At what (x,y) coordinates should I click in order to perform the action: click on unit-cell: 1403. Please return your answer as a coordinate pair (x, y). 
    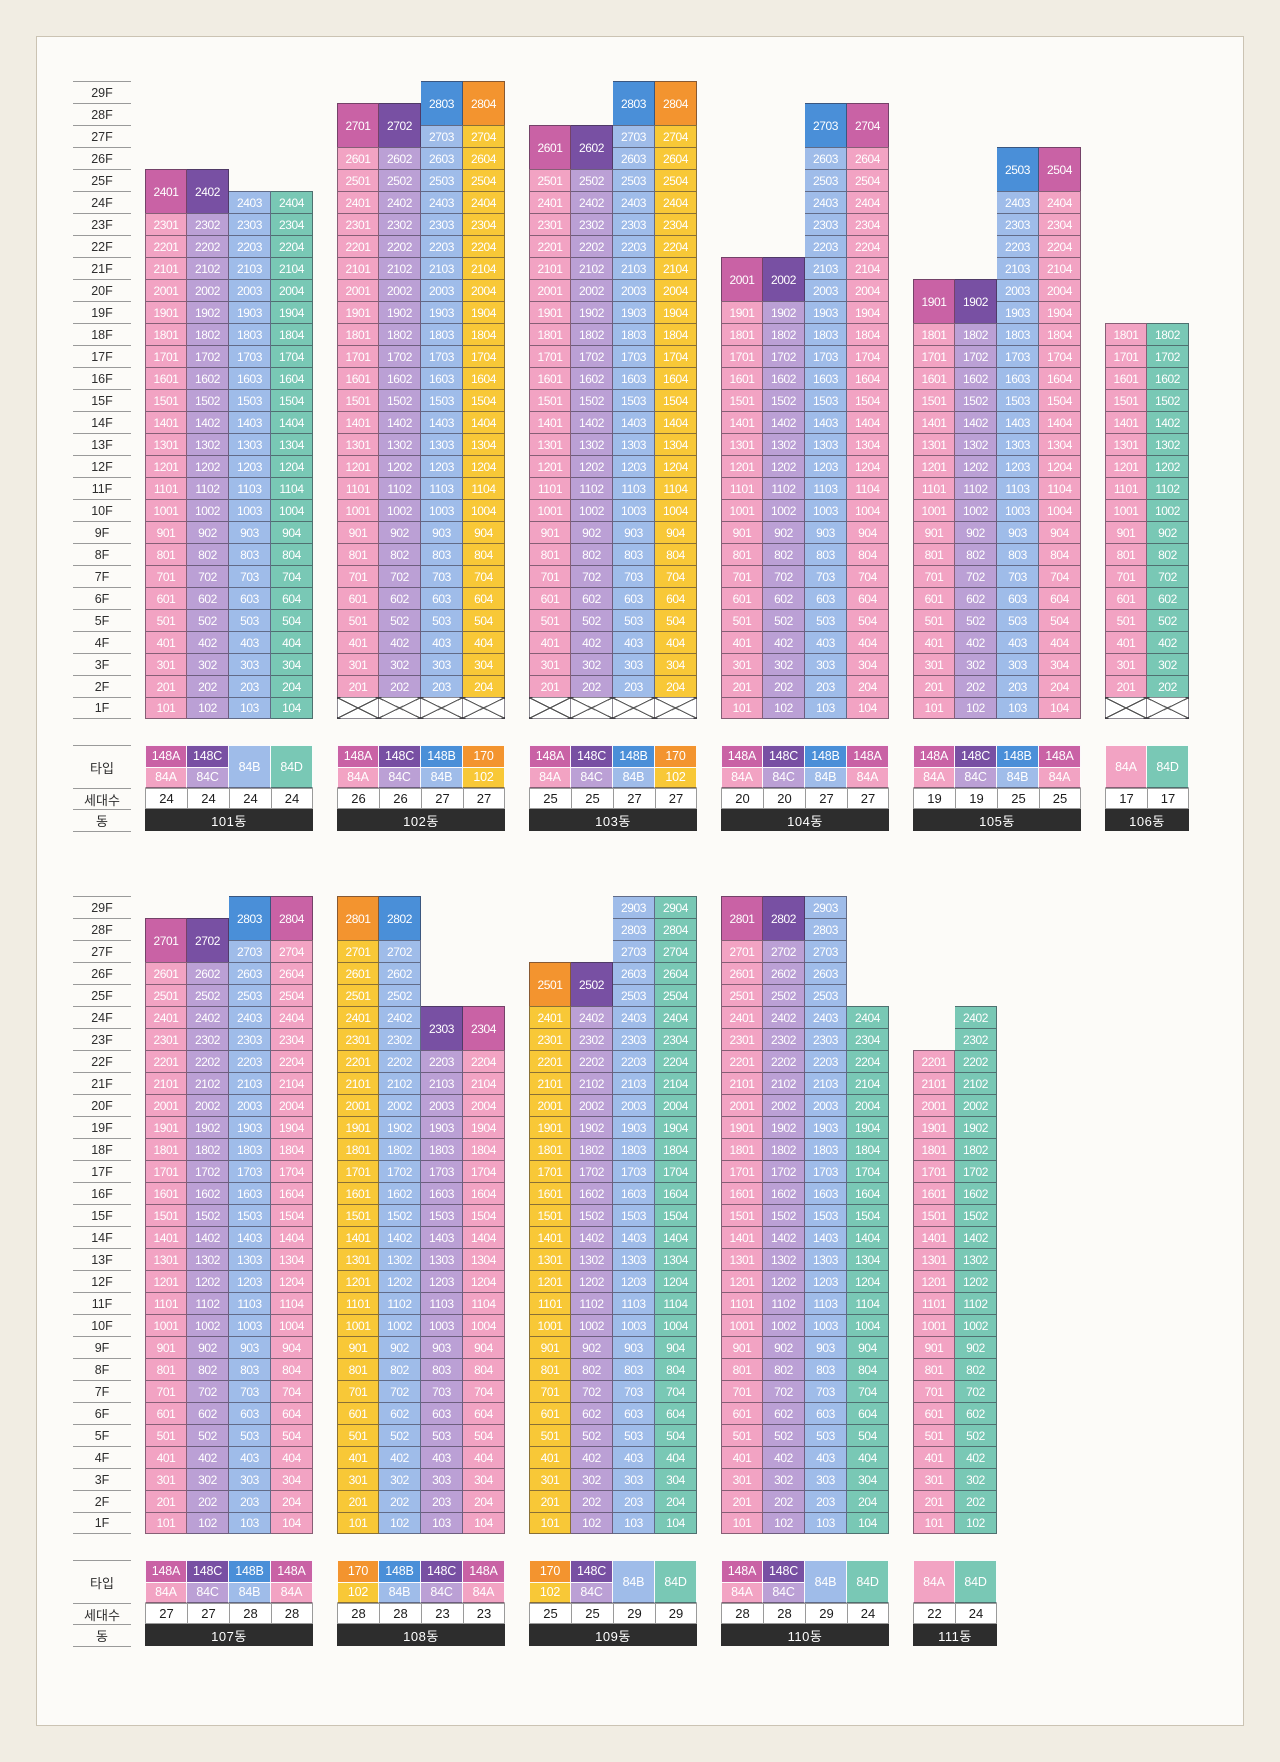
    Looking at the image, I should click on (1018, 422).